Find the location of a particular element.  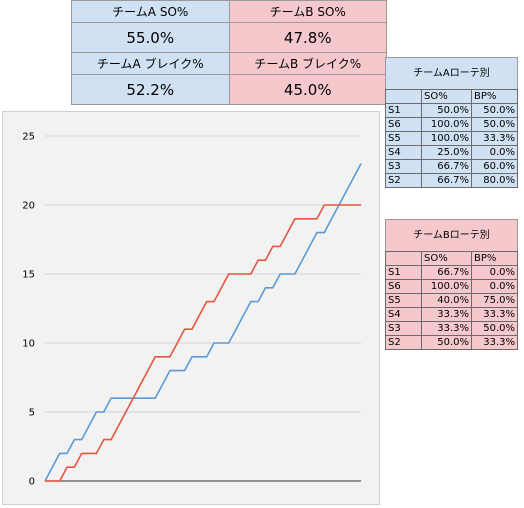

y-tick-label: 25 is located at coordinates (28, 137).